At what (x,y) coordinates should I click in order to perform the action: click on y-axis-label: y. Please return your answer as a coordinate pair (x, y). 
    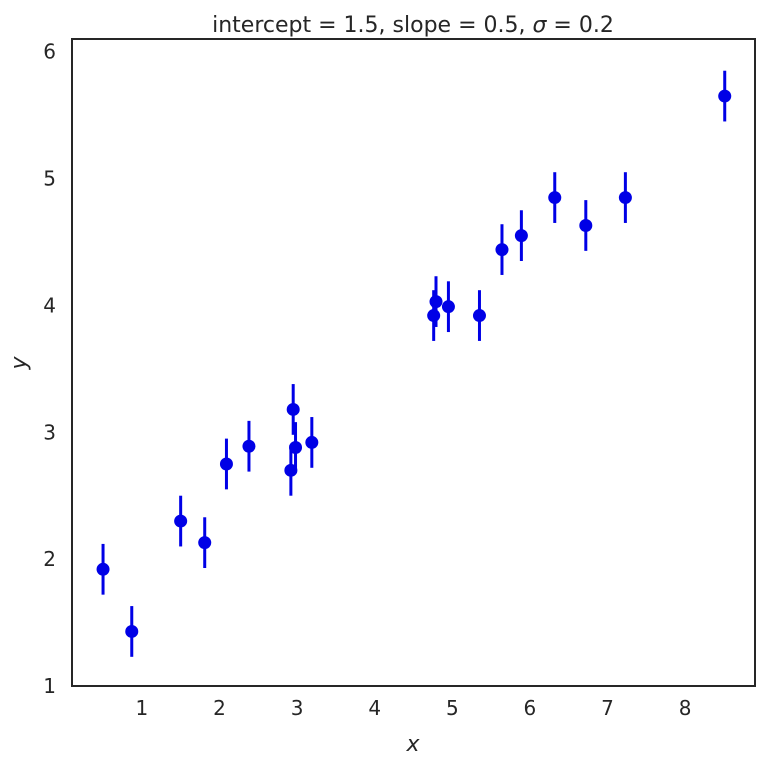
    Looking at the image, I should click on (19, 363).